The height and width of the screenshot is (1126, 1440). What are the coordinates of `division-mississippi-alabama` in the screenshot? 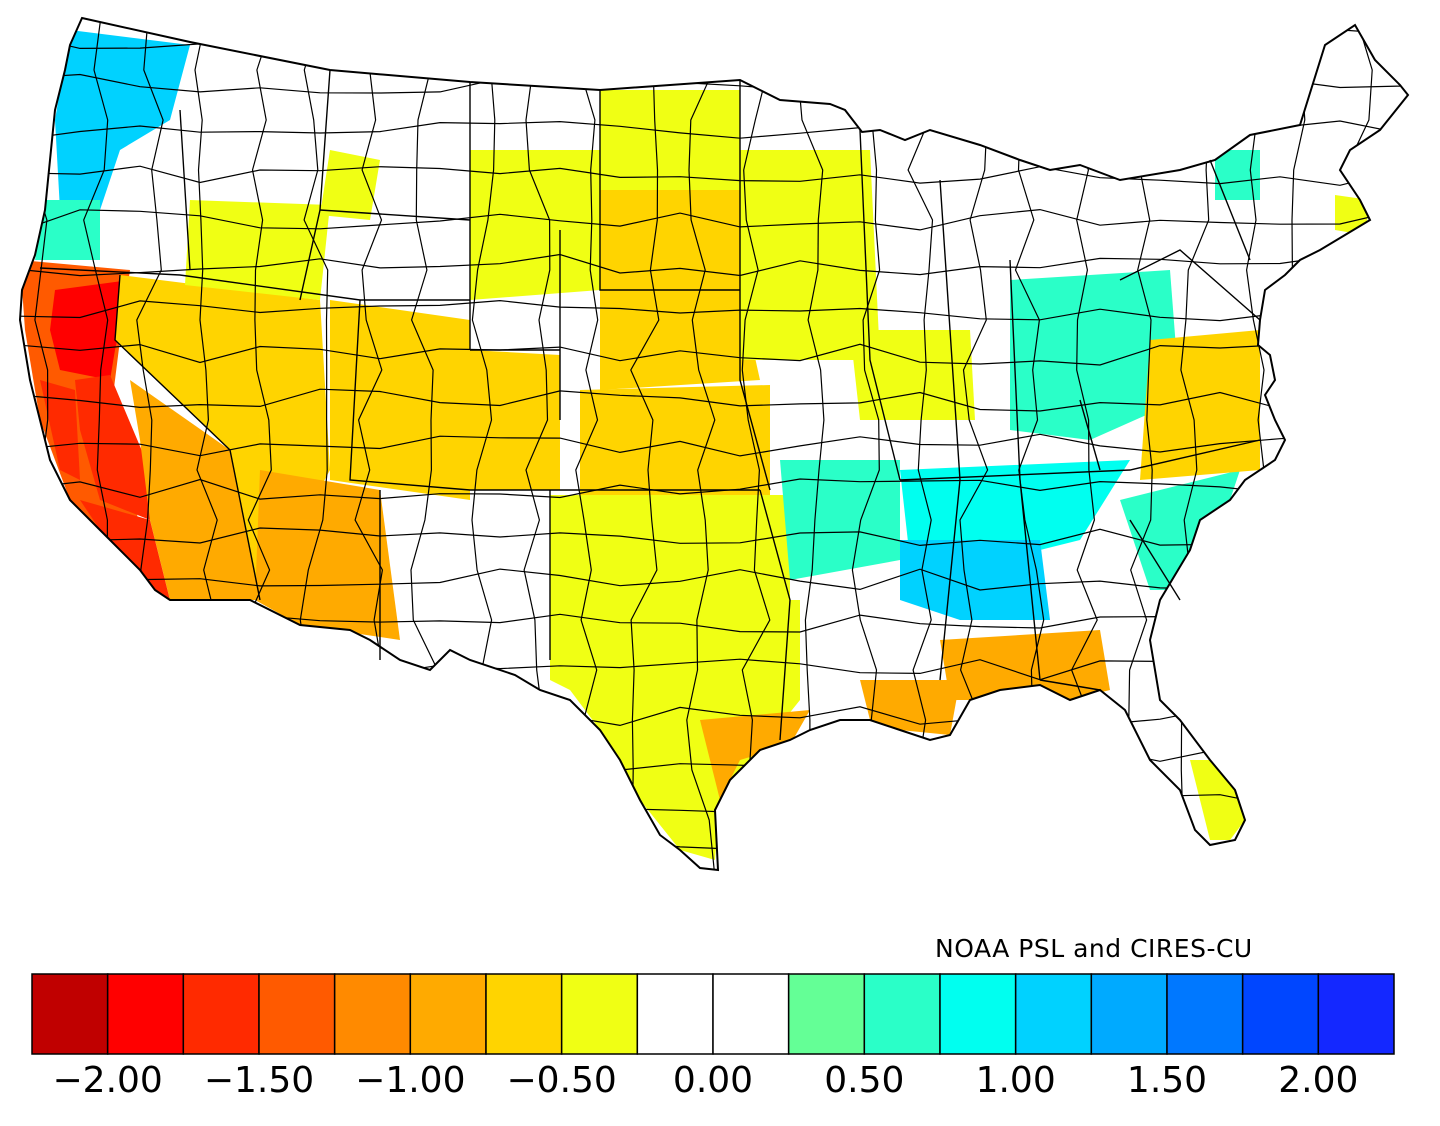 It's located at (975, 580).